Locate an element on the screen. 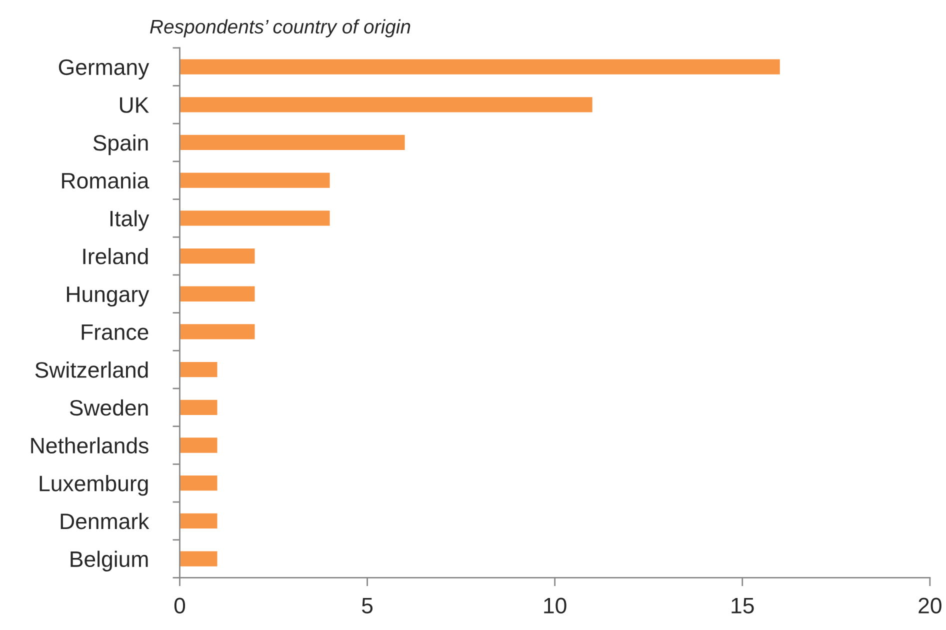 This screenshot has height=630, width=946. y-tick-label: Romania is located at coordinates (106, 180).